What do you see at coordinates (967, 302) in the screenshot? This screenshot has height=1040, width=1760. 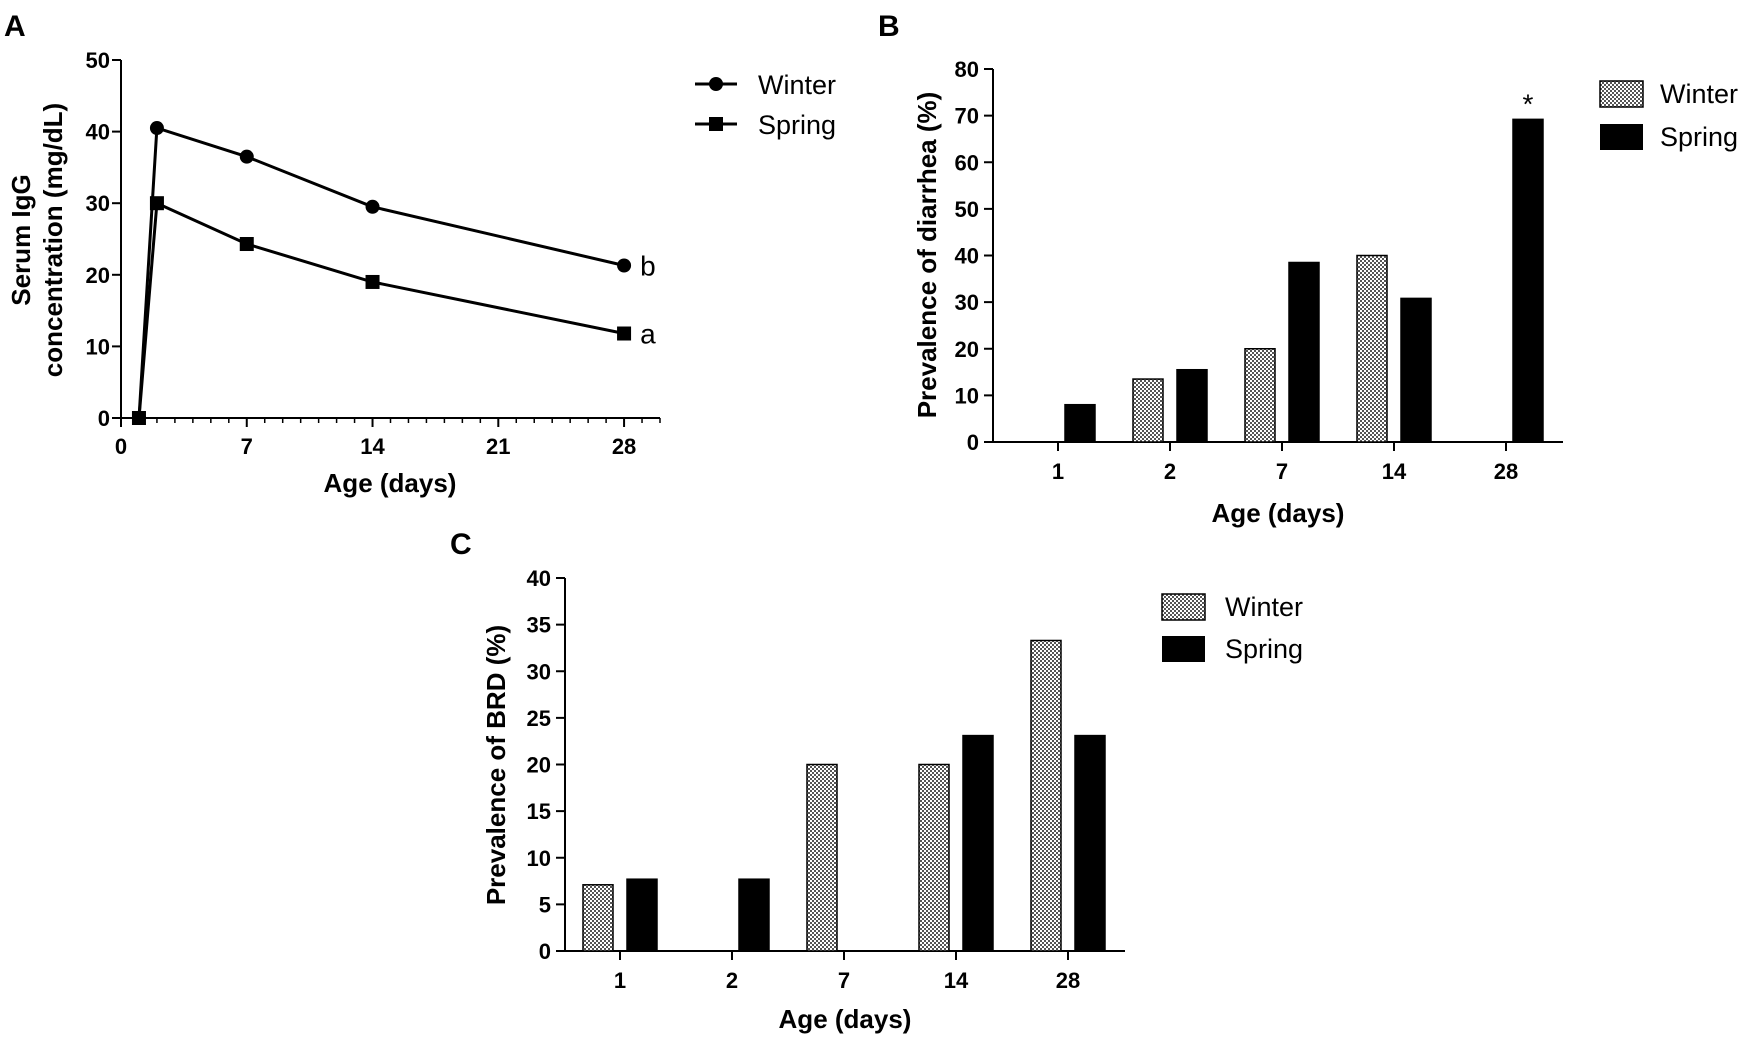 I see `panel-b-ytick-label: 30` at bounding box center [967, 302].